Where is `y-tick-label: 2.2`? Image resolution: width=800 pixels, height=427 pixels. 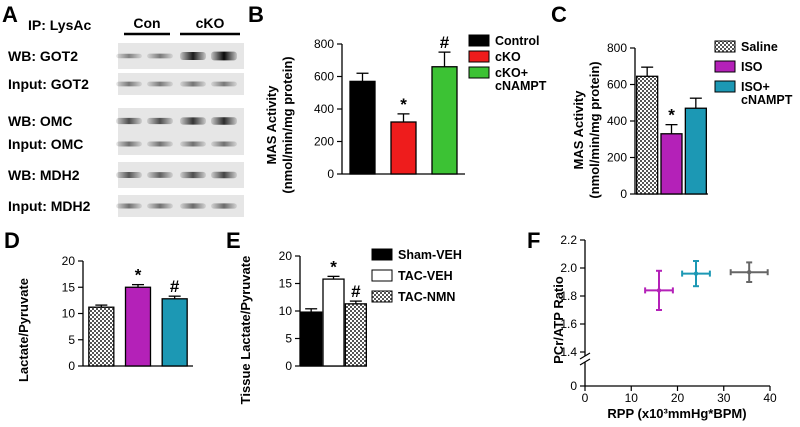
y-tick-label: 2.2 is located at coordinates (568, 240).